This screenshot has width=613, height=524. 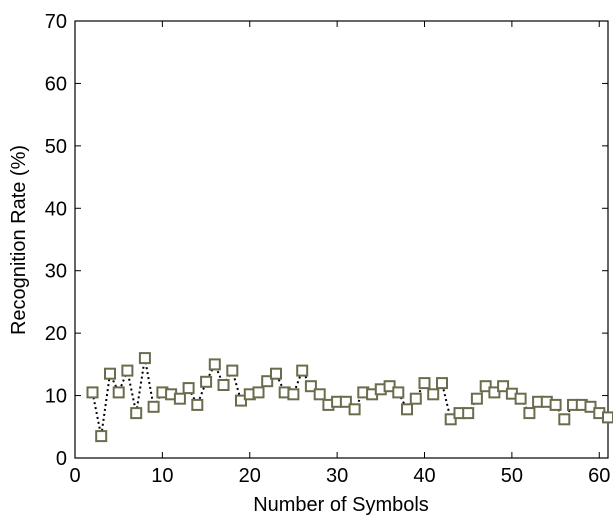 What do you see at coordinates (341, 505) in the screenshot?
I see `x-axis-label: Number of Symbols` at bounding box center [341, 505].